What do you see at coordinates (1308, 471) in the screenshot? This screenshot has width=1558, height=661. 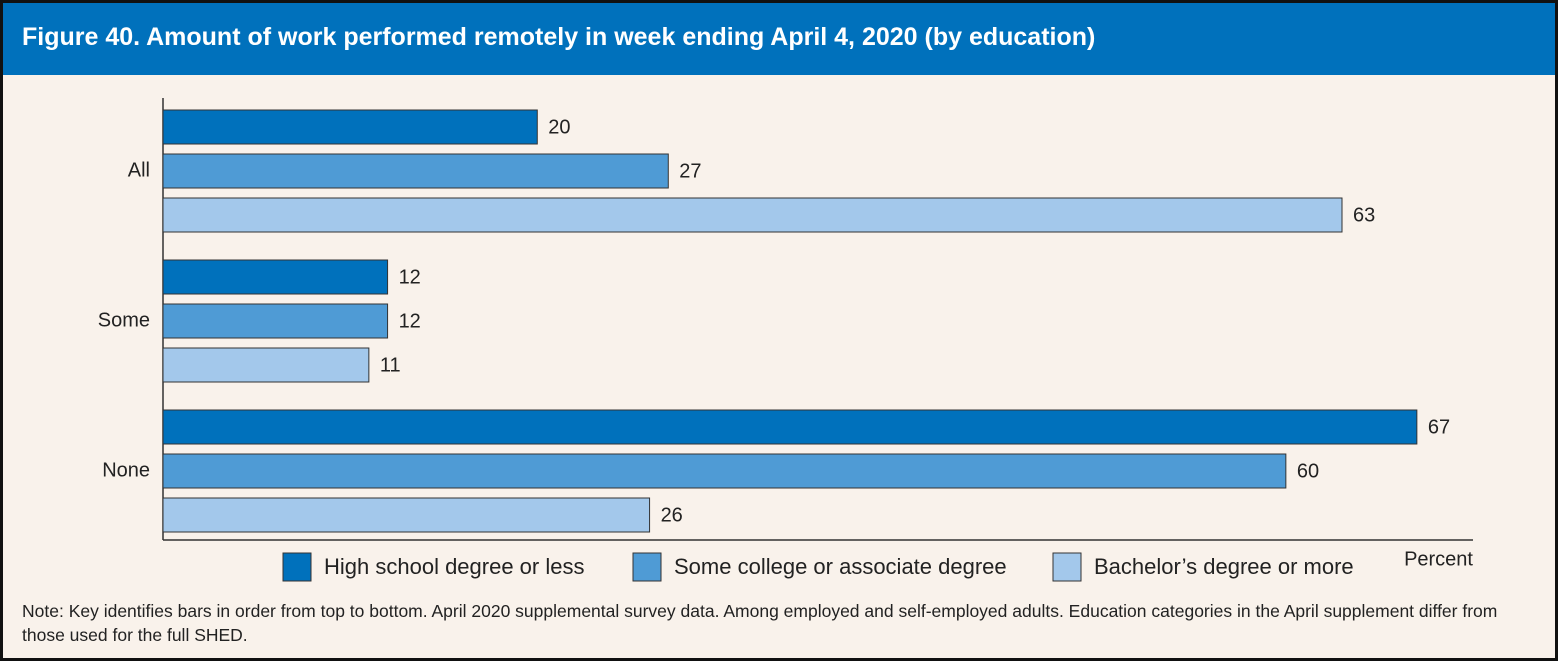 I see `value-label: 60` at bounding box center [1308, 471].